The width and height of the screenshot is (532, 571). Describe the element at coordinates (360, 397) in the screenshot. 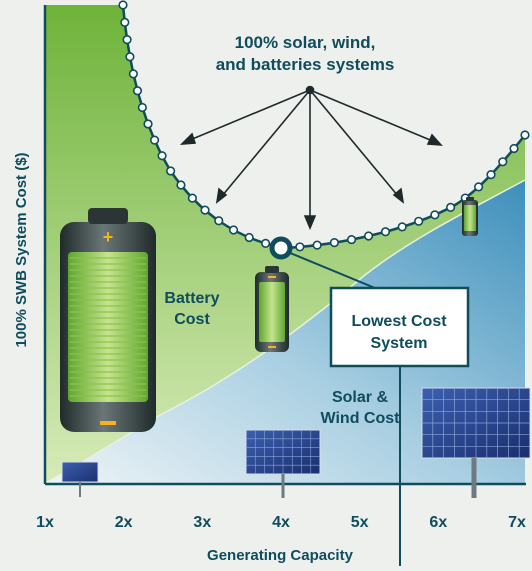

I see `solar-label-line1: Solar &` at that location.